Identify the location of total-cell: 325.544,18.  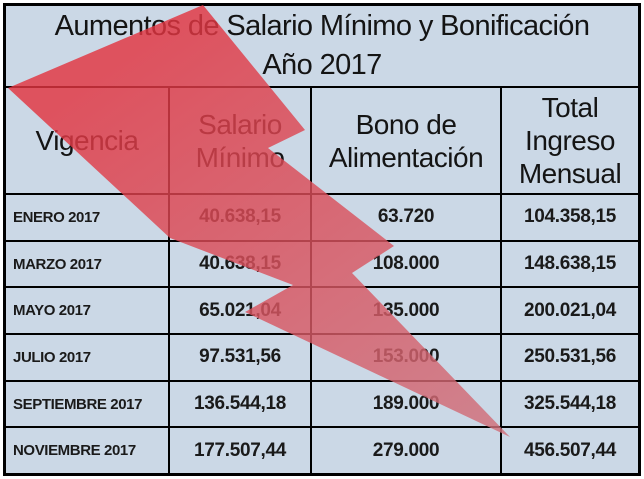
(570, 404).